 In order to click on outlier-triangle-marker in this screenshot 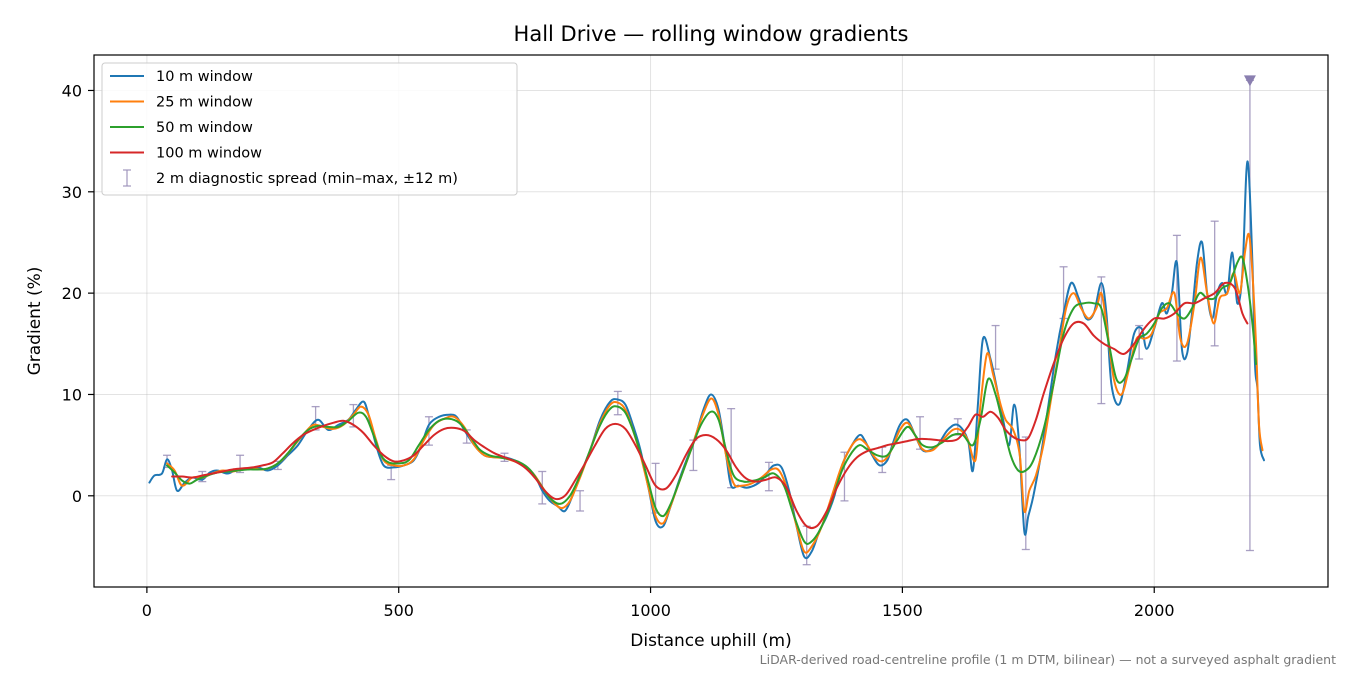, I will do `click(1249, 81)`.